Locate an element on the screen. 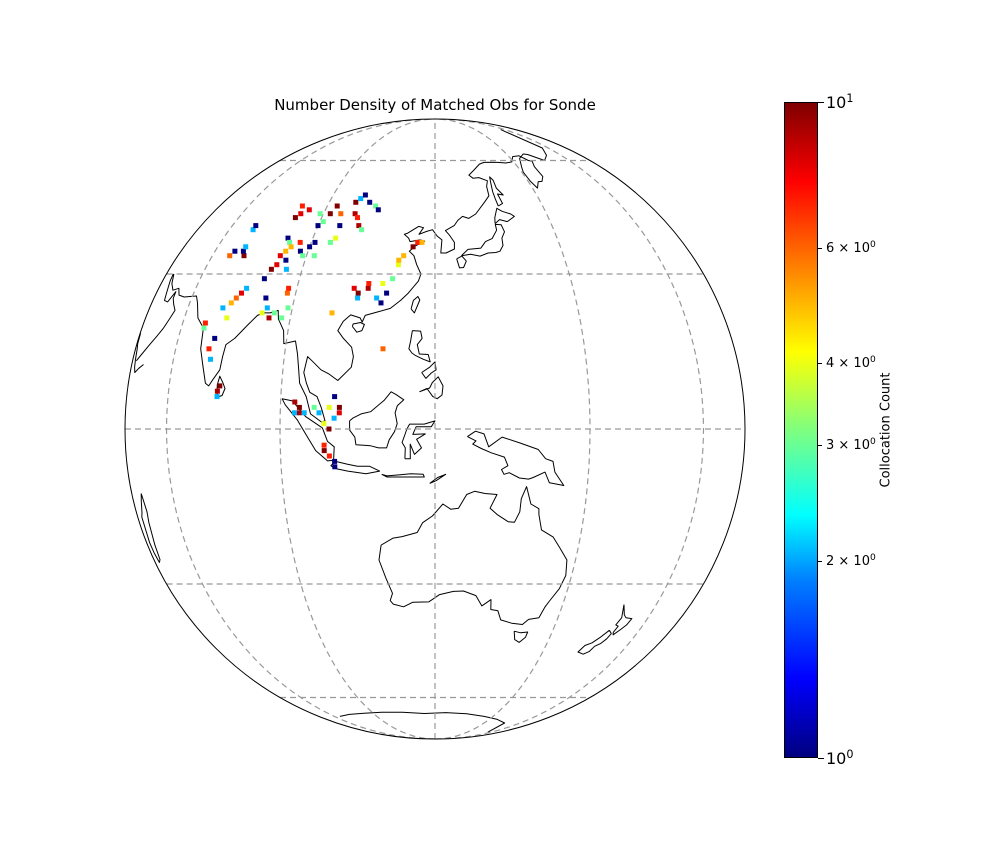 The image size is (1000, 850). luzon-coast is located at coordinates (419, 346).